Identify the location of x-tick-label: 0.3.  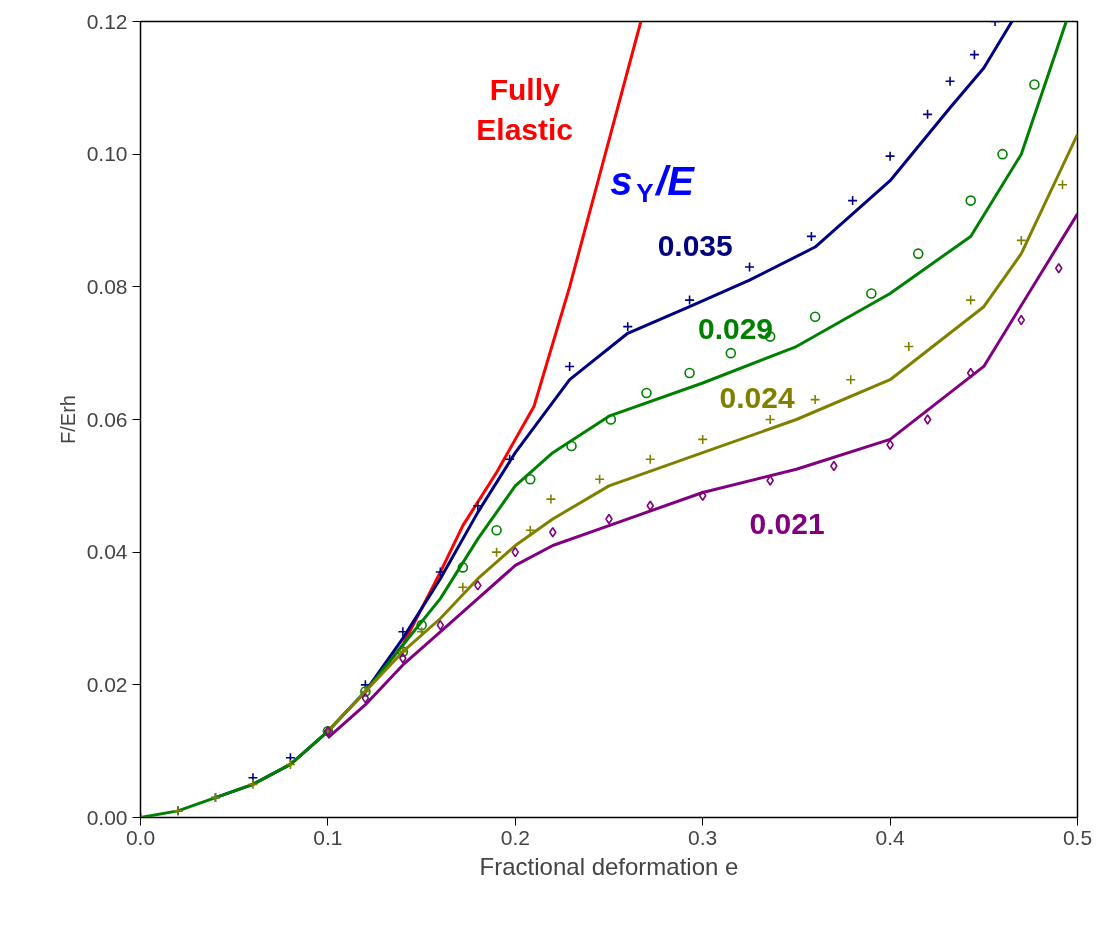
(703, 837).